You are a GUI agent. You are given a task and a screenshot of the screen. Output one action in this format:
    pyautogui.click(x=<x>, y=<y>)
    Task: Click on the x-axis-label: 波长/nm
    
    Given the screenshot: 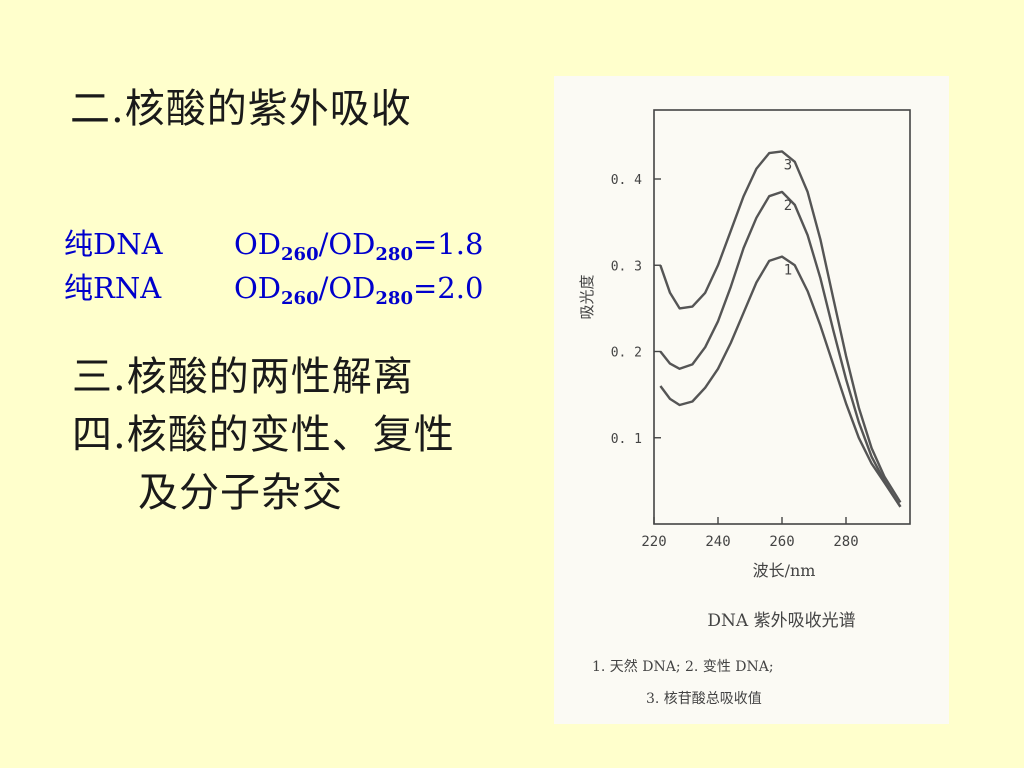 What is the action you would take?
    pyautogui.click(x=784, y=570)
    